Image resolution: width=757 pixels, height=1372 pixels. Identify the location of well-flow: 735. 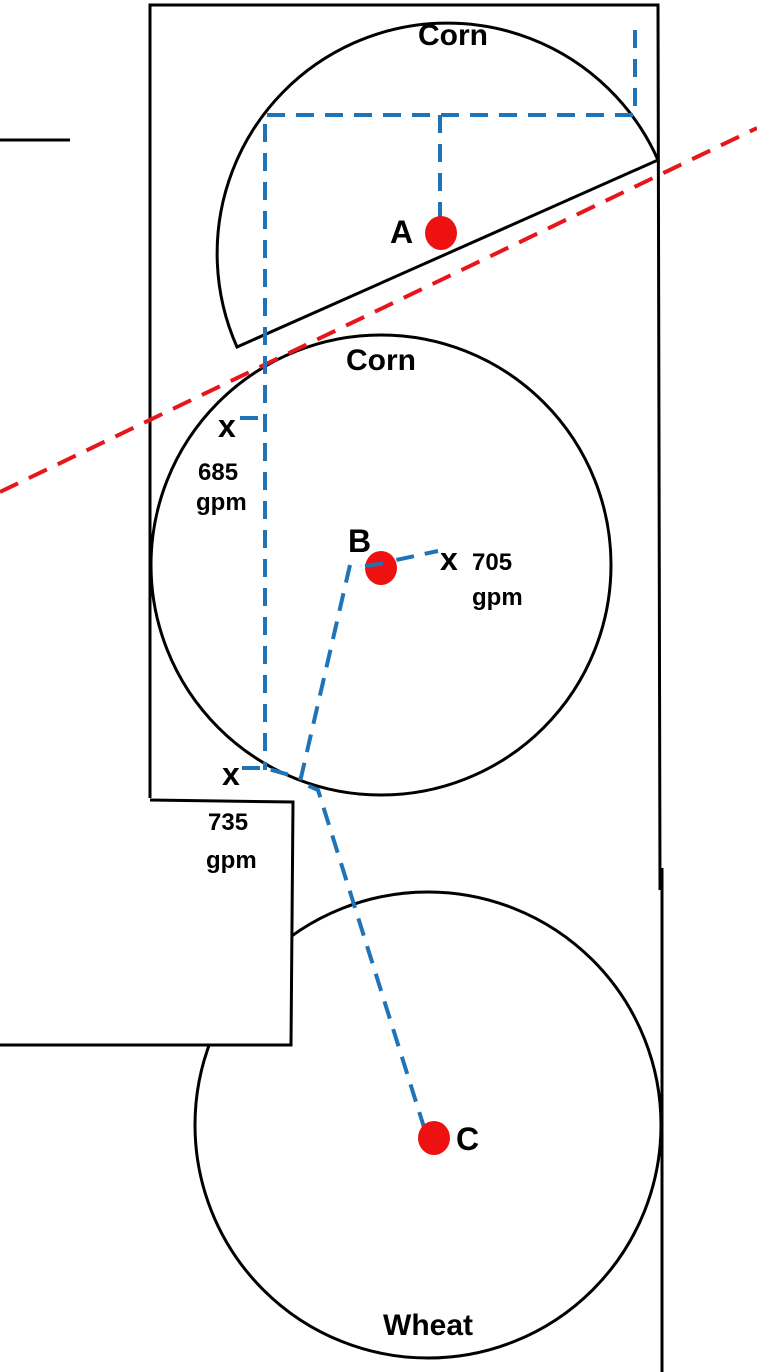
(228, 822).